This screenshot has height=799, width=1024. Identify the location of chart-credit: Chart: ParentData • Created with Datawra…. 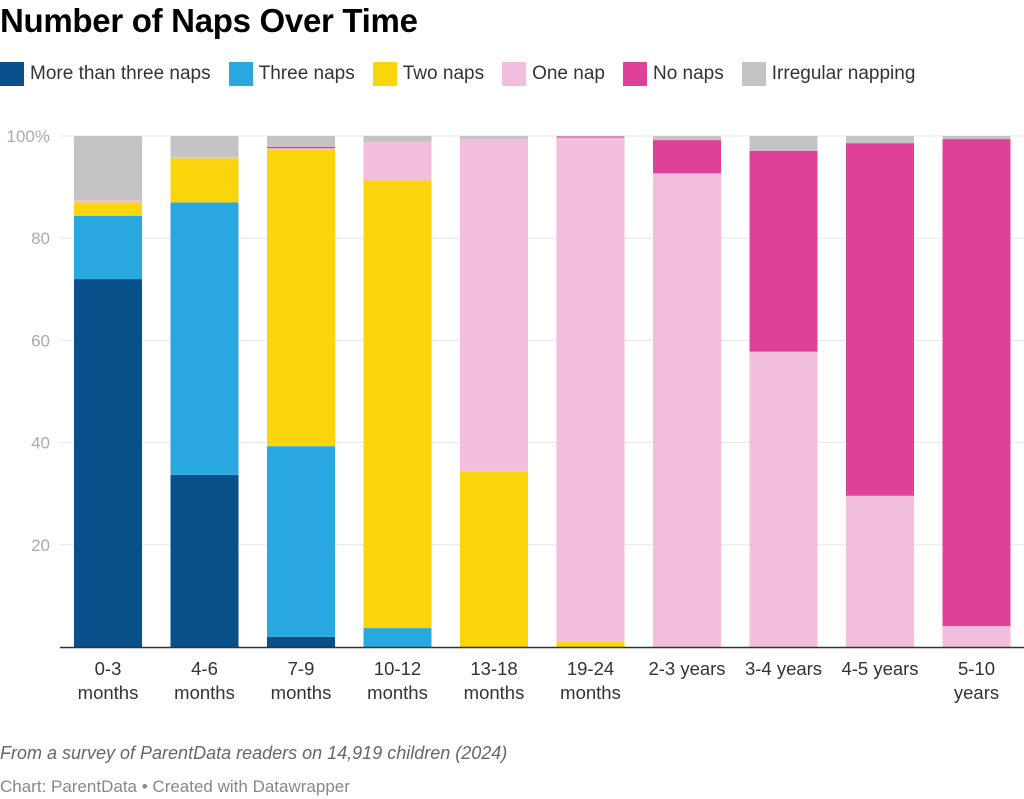
(175, 786).